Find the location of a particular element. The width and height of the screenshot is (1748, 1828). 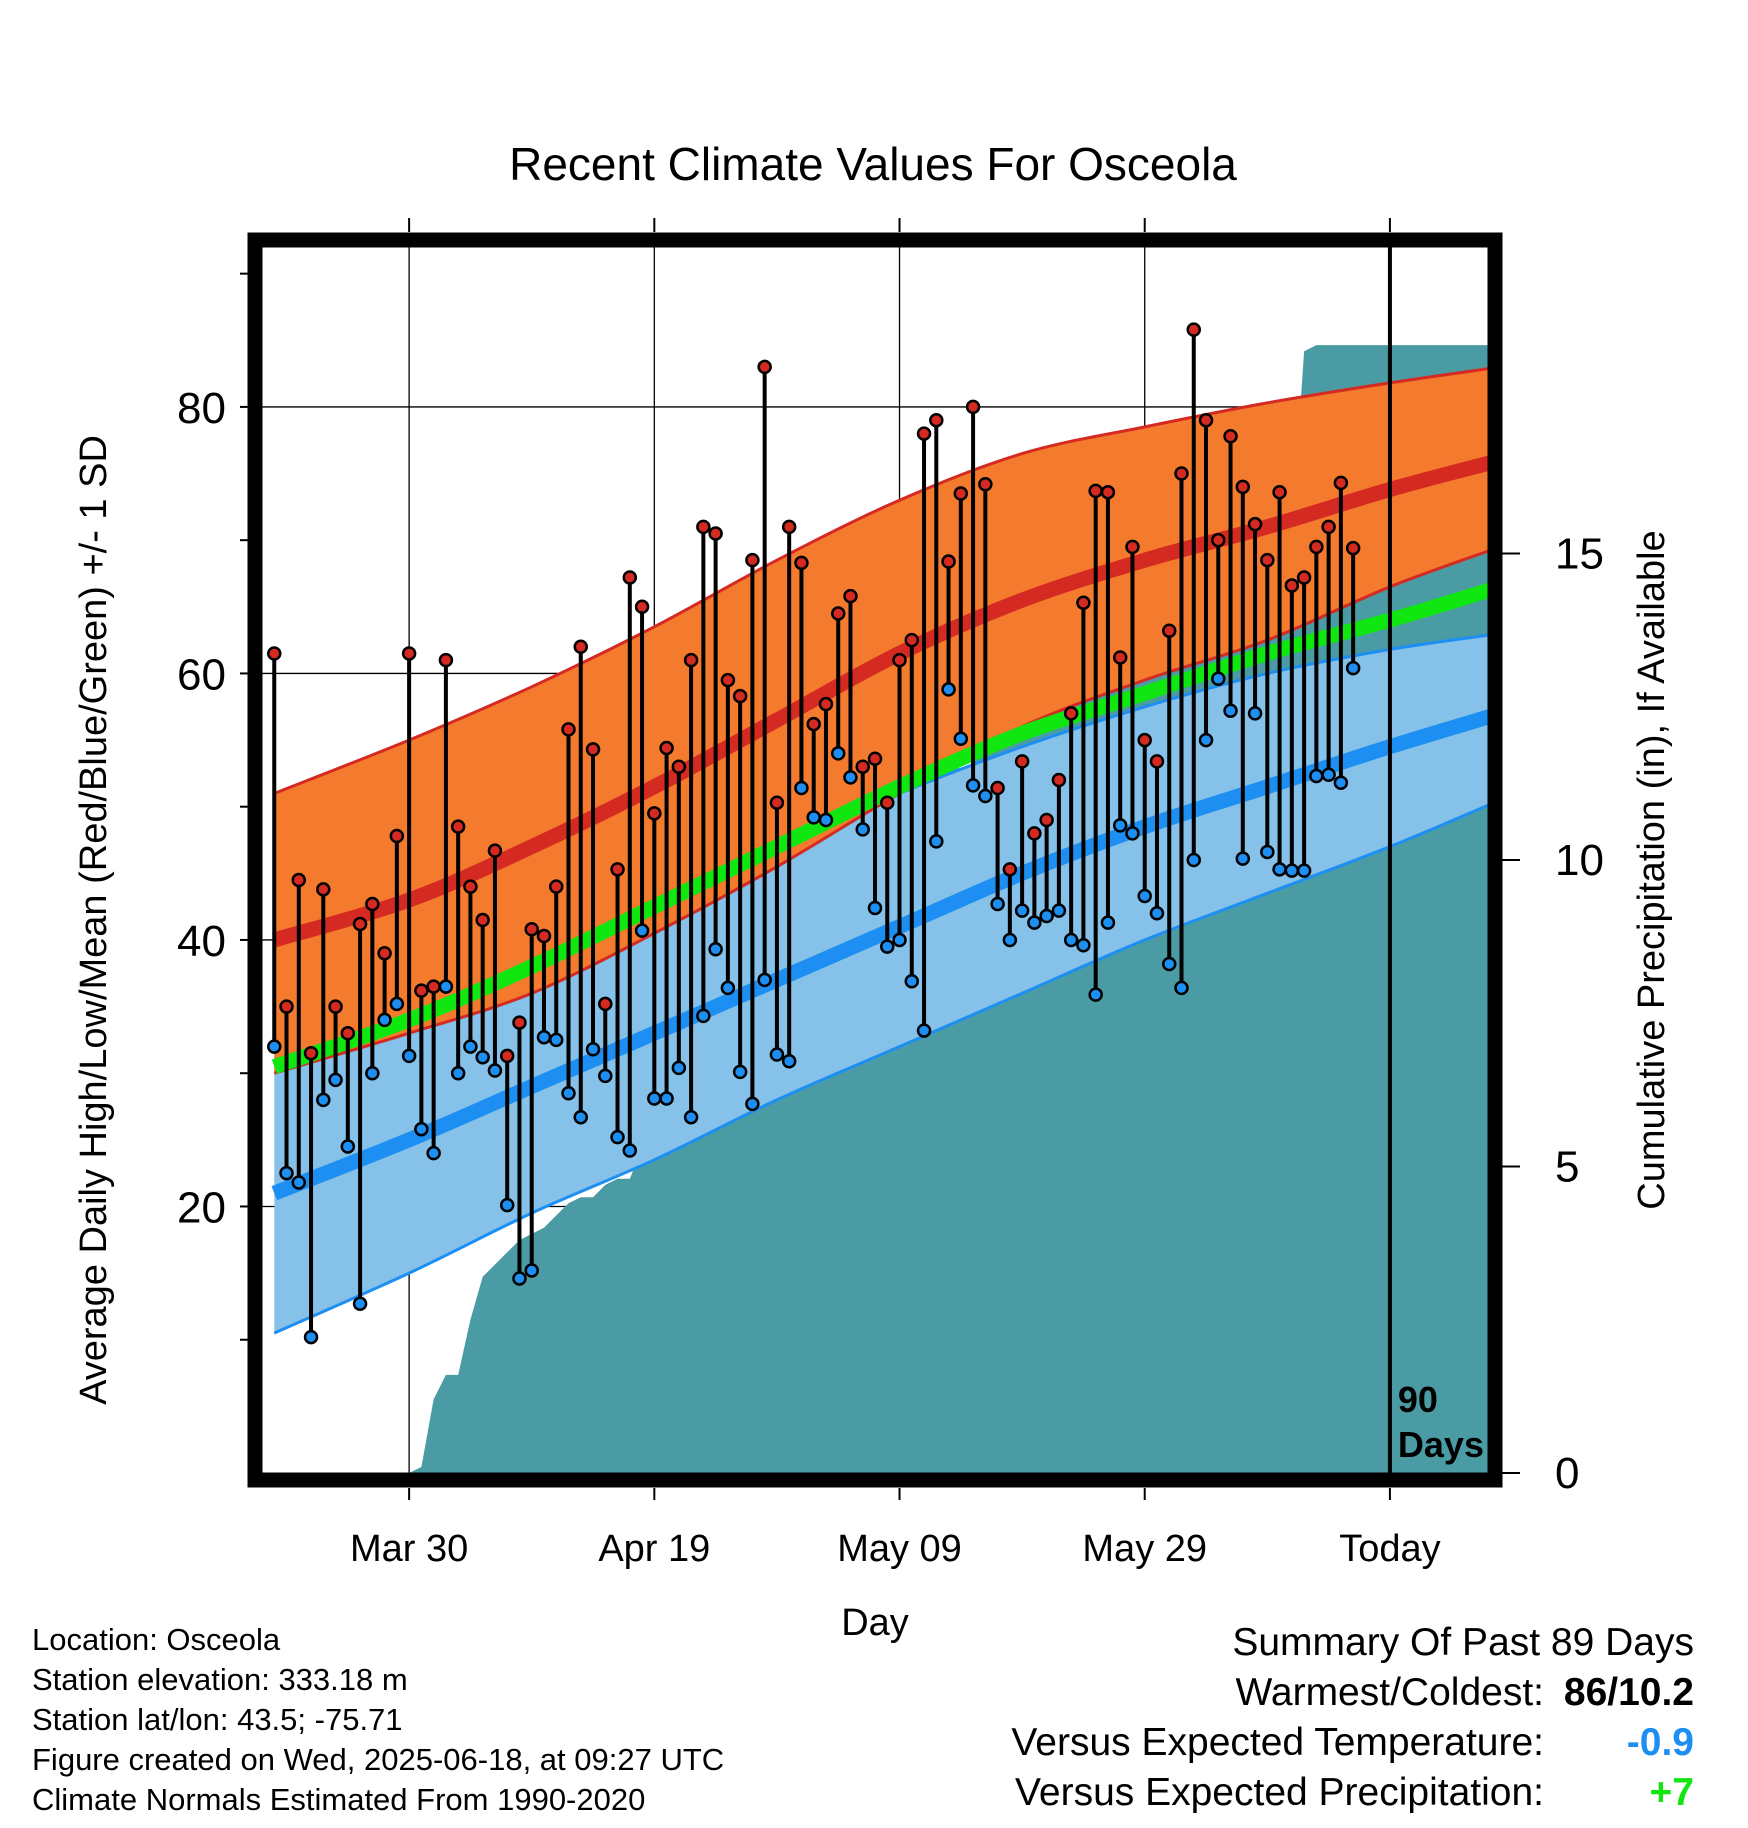

x-tick-label: May 29 is located at coordinates (1144, 1549).